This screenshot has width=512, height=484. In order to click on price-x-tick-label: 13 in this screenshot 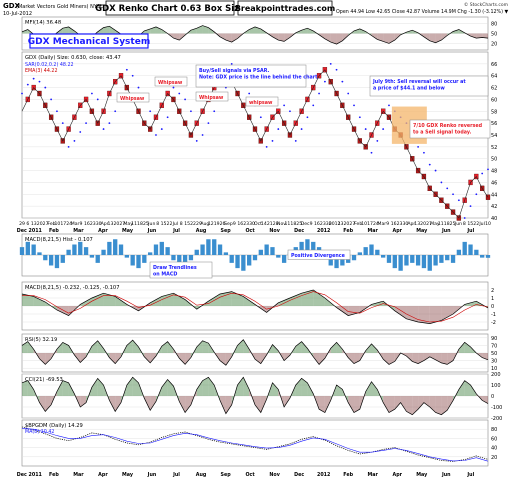, I will do `click(417, 224)`.